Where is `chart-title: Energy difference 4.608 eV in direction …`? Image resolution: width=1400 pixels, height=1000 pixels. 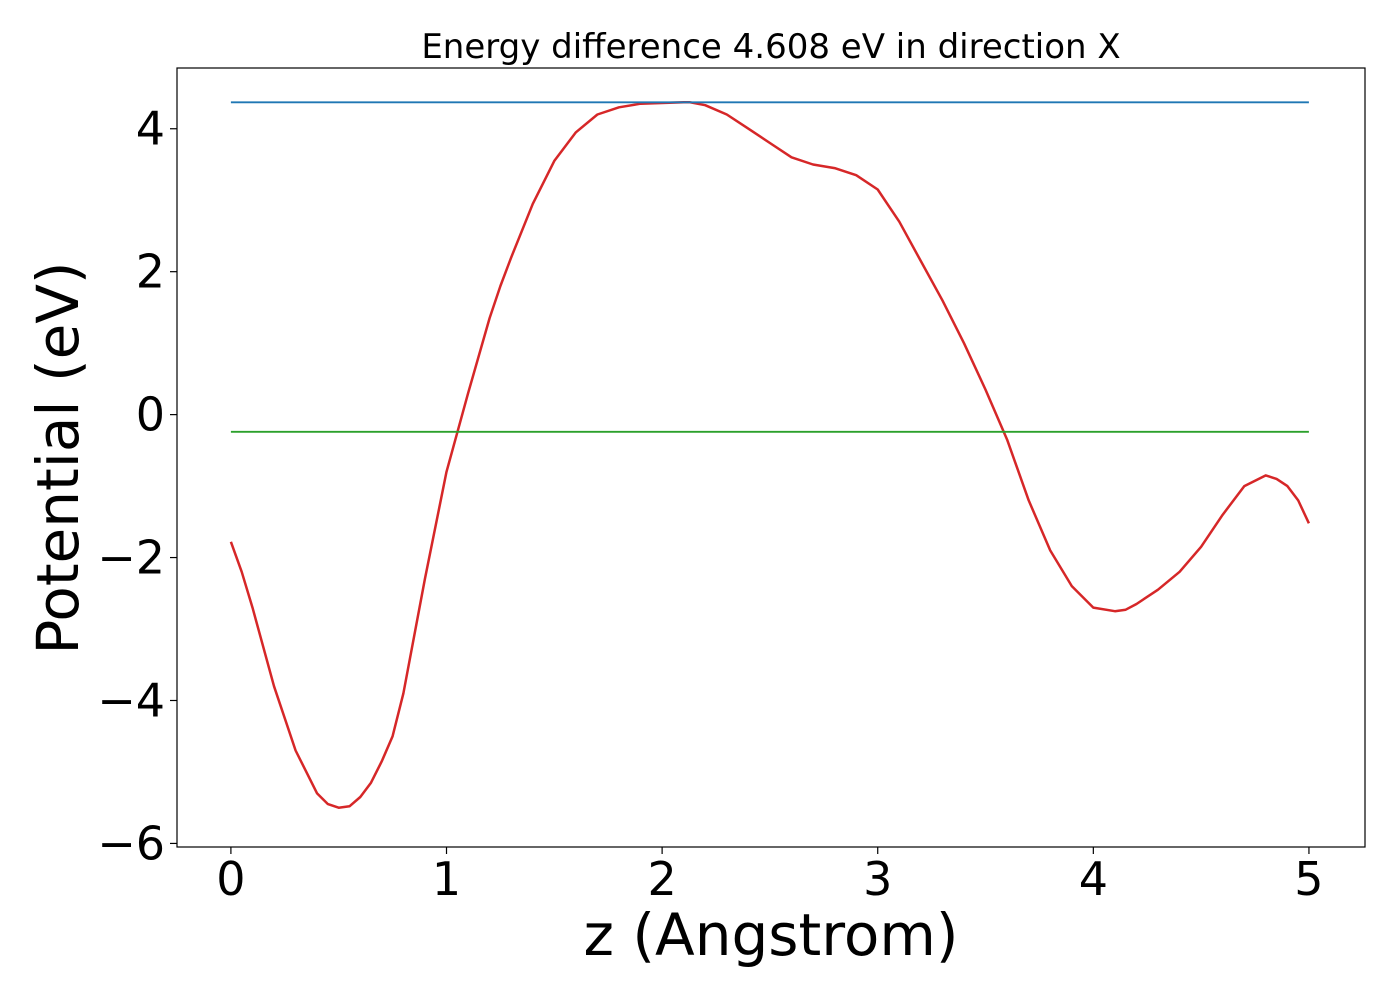 chart-title: Energy difference 4.608 eV in direction … is located at coordinates (770, 47).